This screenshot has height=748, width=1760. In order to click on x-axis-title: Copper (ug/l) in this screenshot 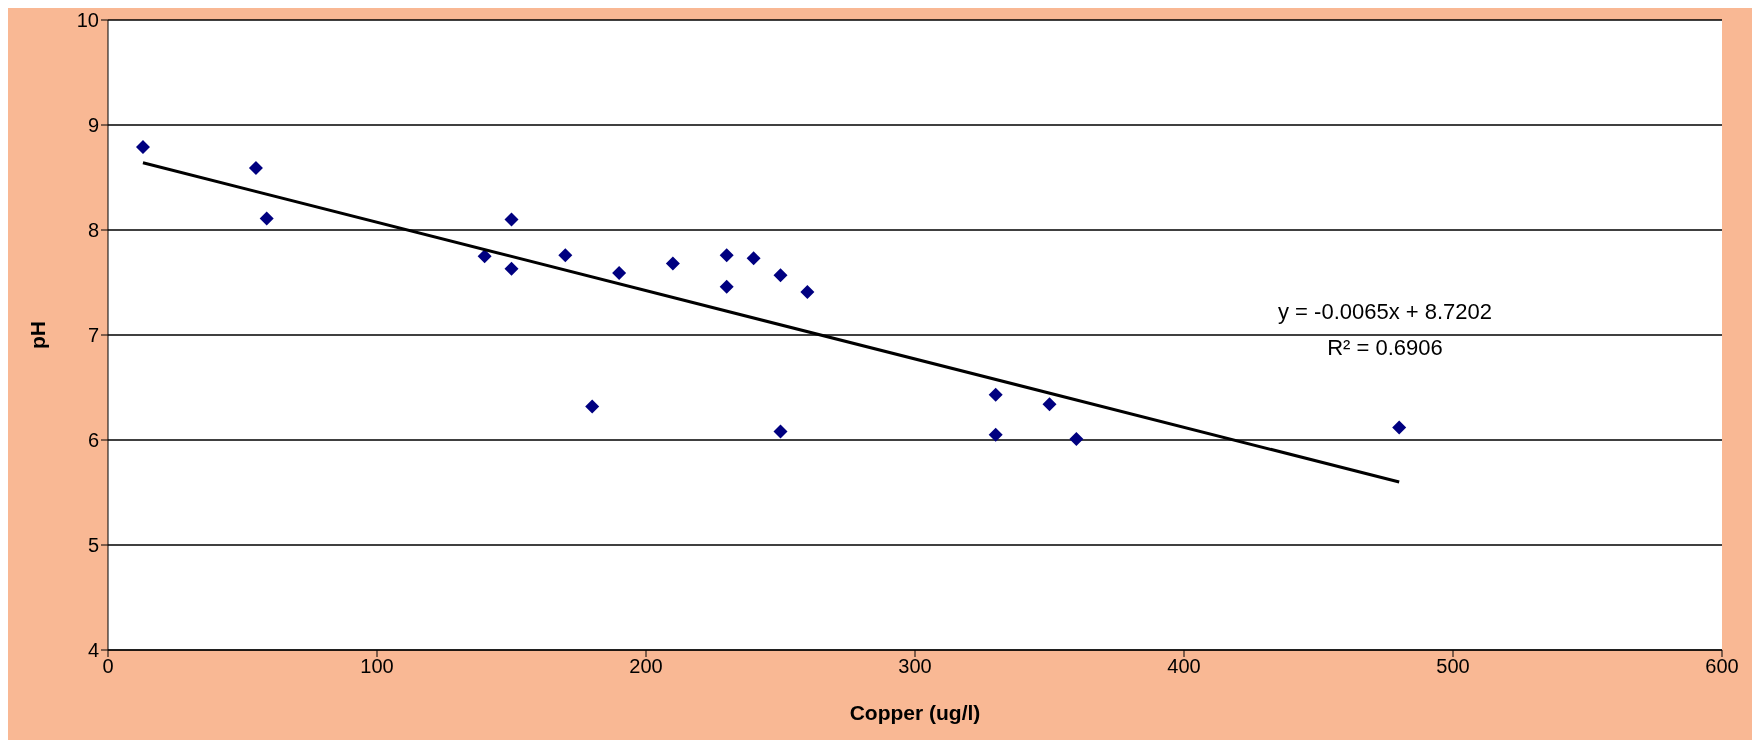, I will do `click(915, 712)`.